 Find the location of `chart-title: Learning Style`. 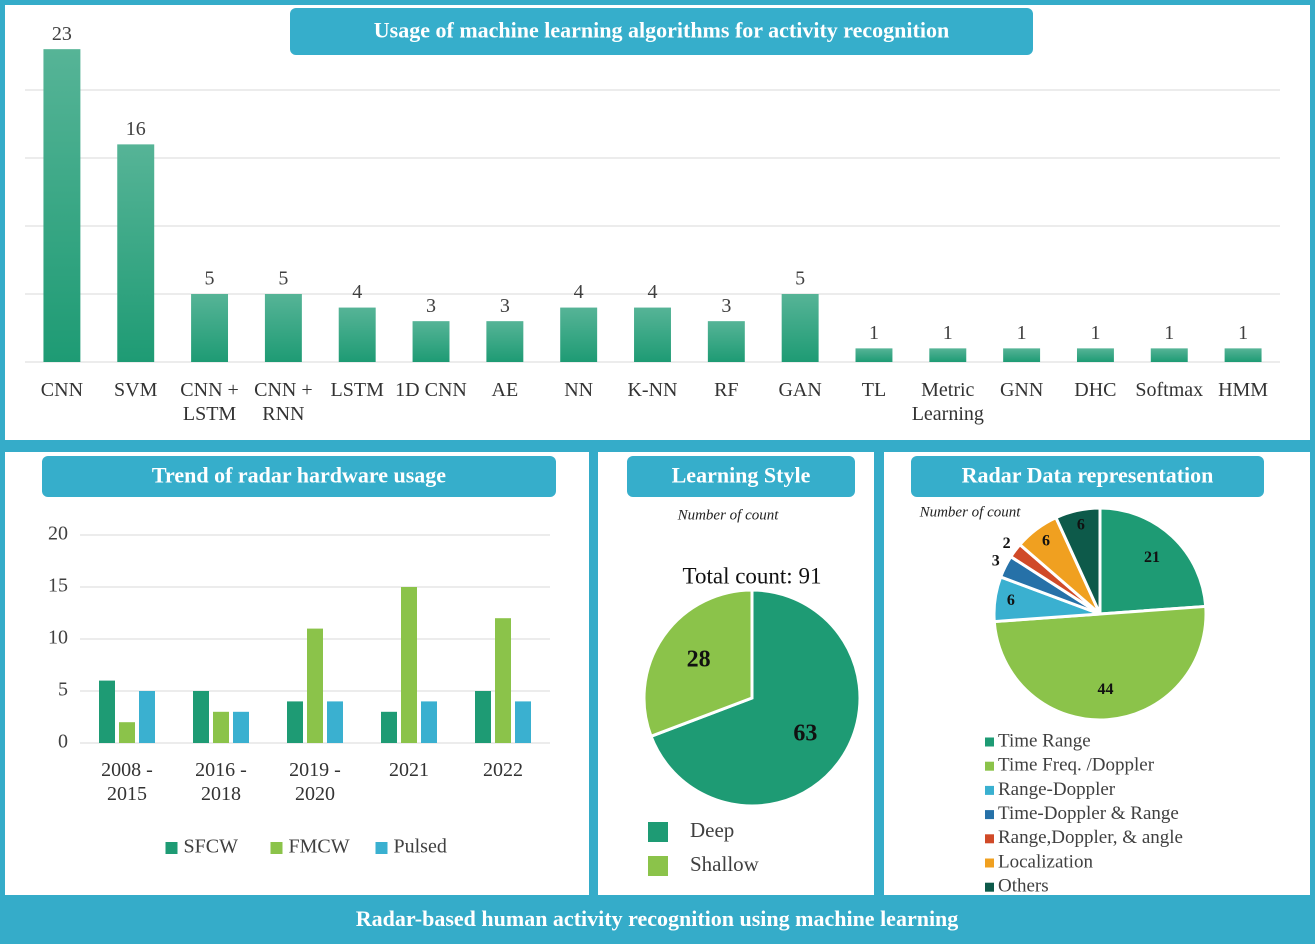

chart-title: Learning Style is located at coordinates (741, 475).